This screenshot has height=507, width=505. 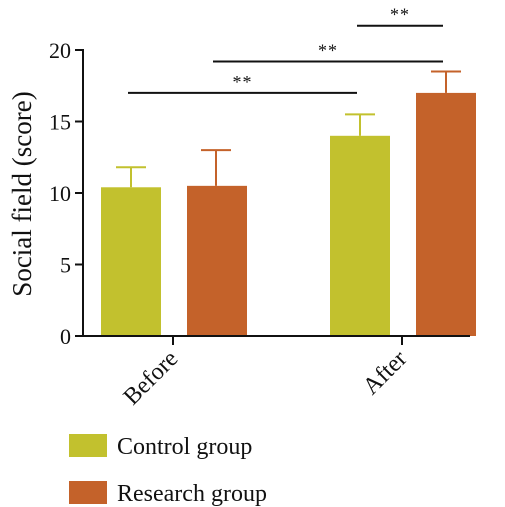 I want to click on significance-label-1: **, so click(x=328, y=50).